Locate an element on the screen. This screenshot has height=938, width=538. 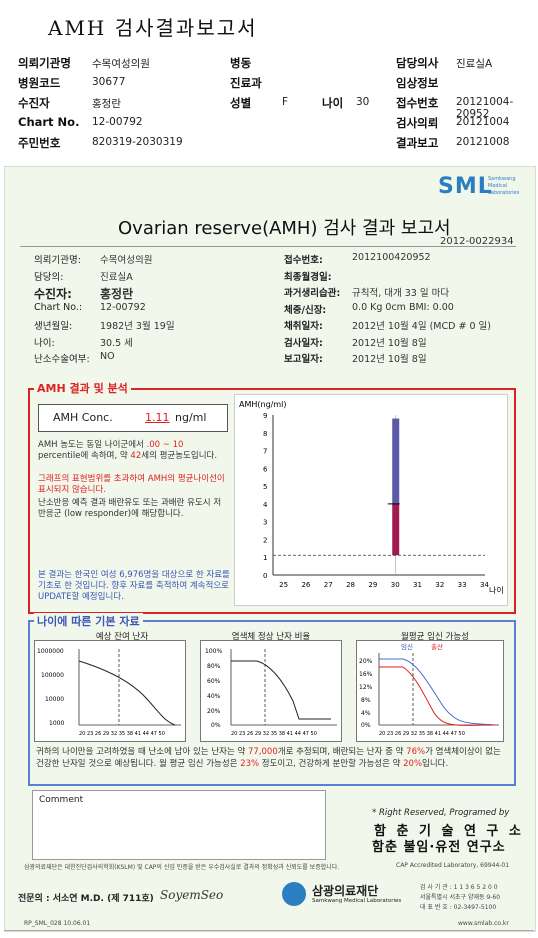
amh-range-bar is located at coordinates (396, 461).